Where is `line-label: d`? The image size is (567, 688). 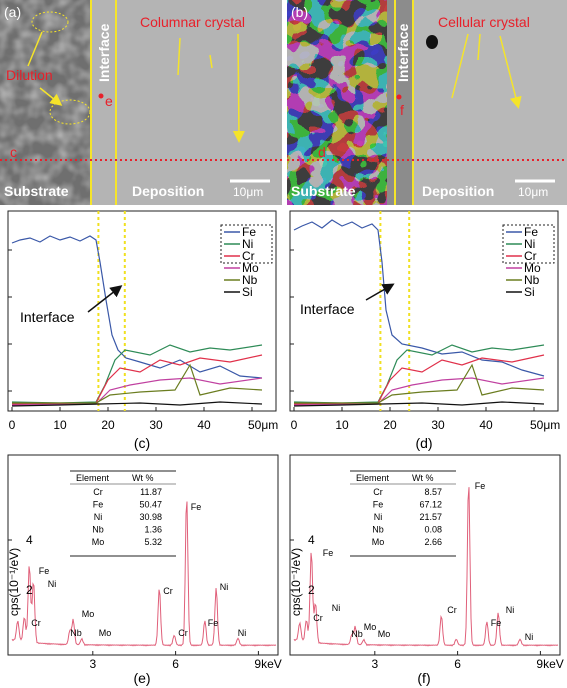
line-label: d is located at coordinates (322, 152).